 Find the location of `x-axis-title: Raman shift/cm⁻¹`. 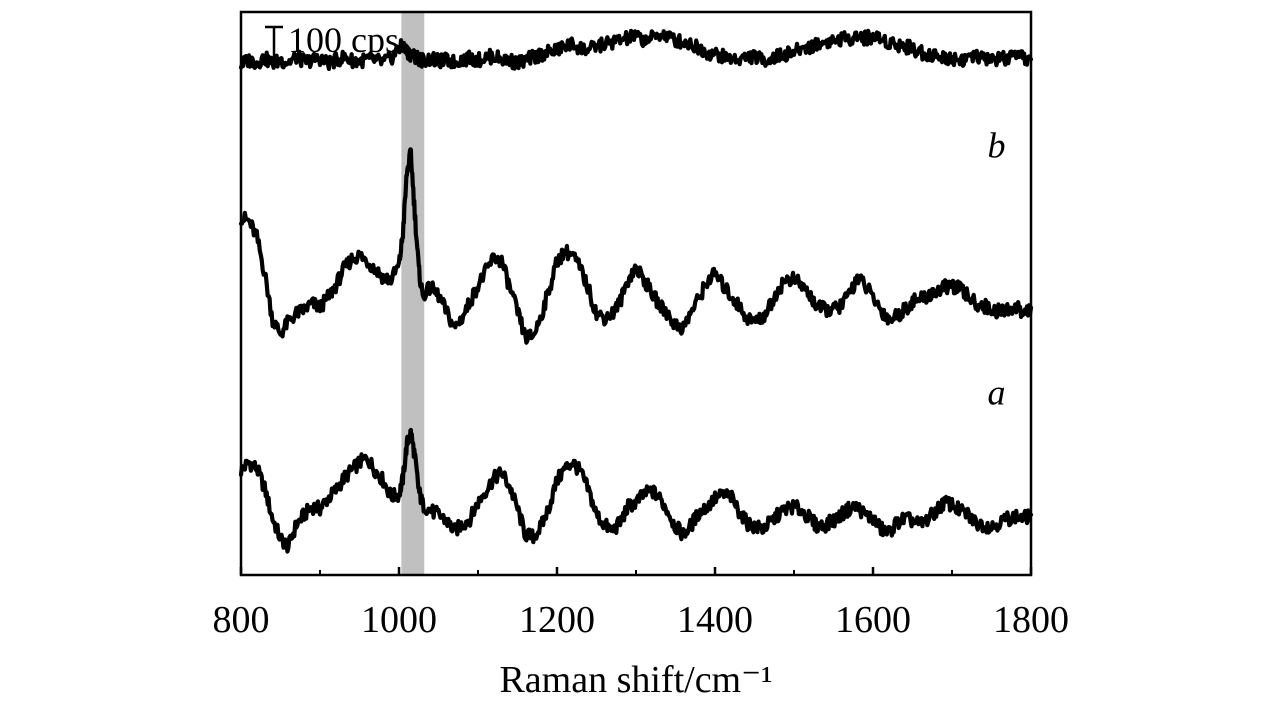

x-axis-title: Raman shift/cm⁻¹ is located at coordinates (635, 680).